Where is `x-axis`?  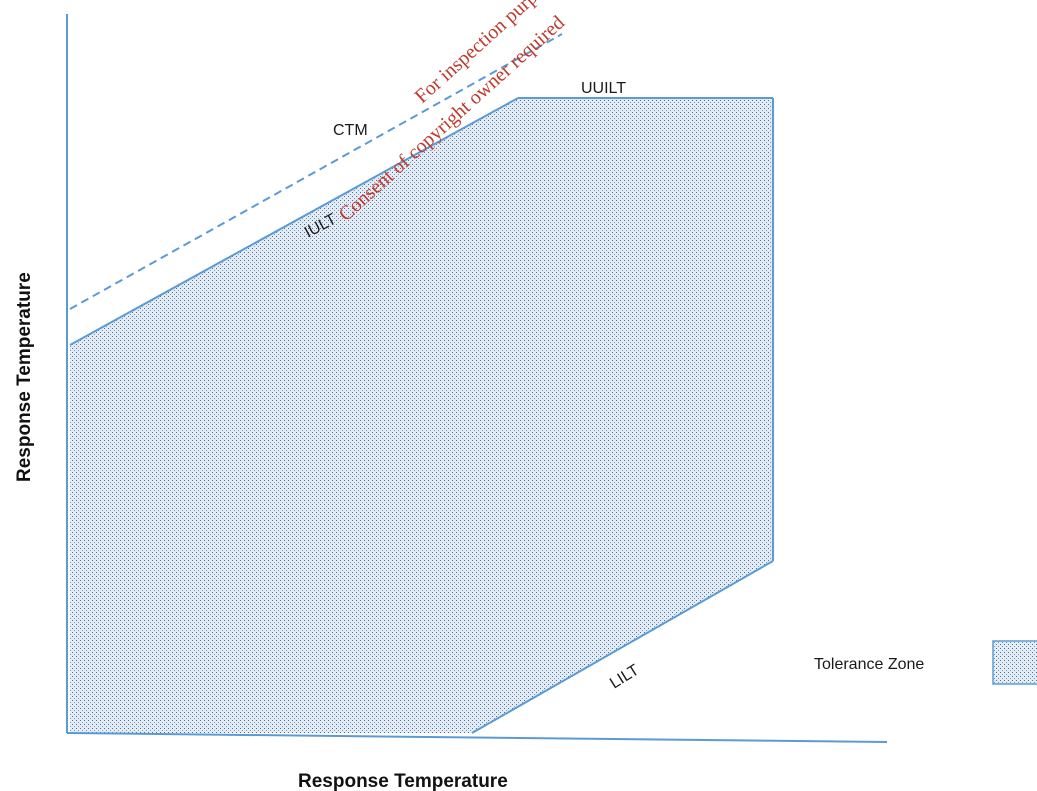 x-axis is located at coordinates (477, 737).